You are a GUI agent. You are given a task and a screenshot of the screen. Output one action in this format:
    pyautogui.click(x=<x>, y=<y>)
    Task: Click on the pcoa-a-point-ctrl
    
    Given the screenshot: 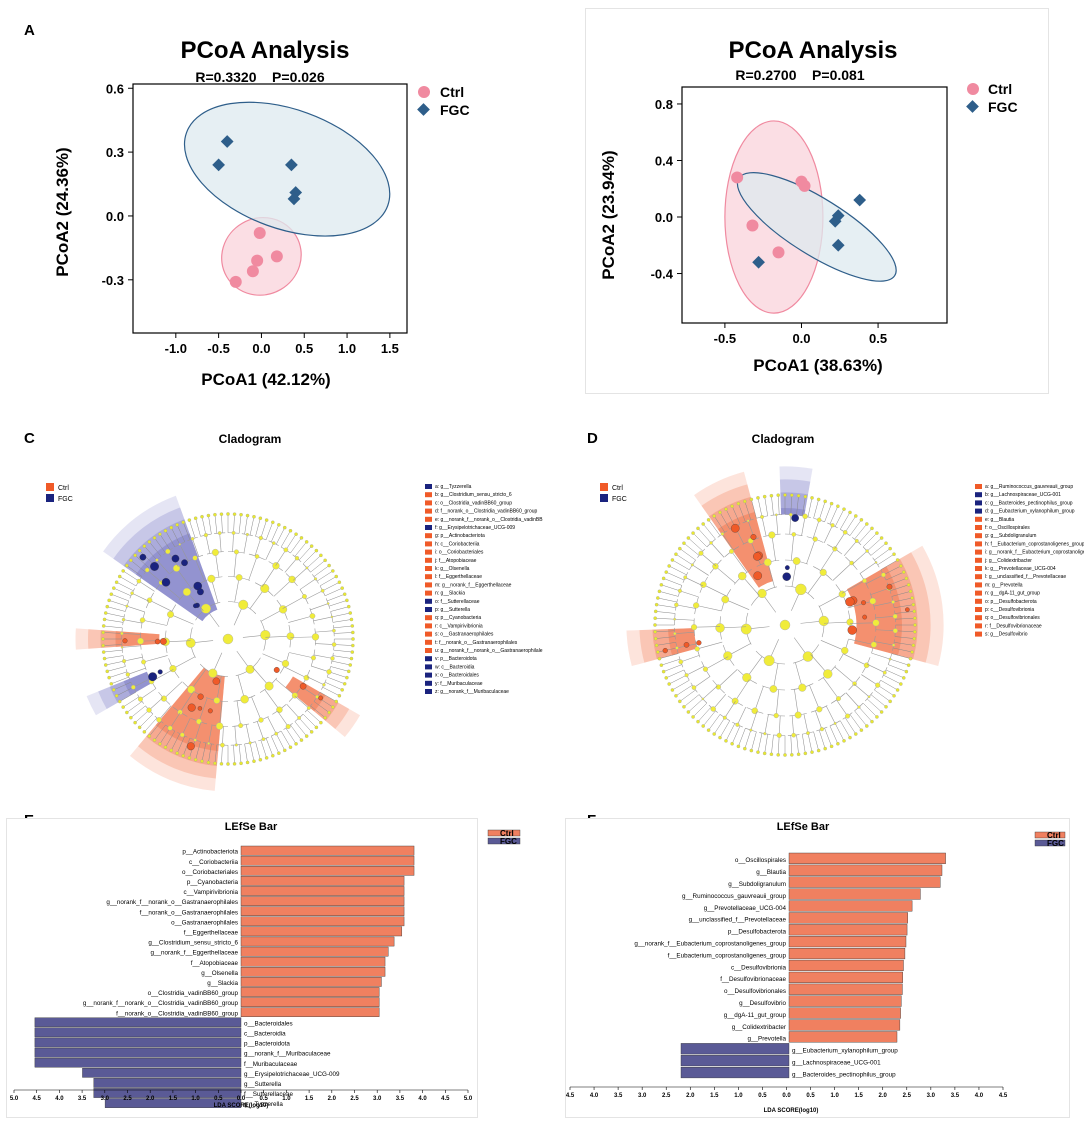 What is the action you would take?
    pyautogui.click(x=276, y=256)
    